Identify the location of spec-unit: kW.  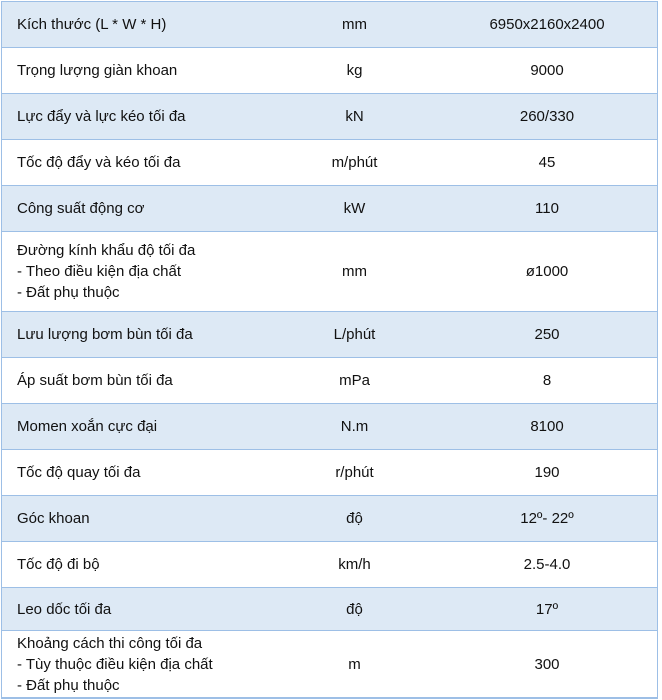
(354, 208).